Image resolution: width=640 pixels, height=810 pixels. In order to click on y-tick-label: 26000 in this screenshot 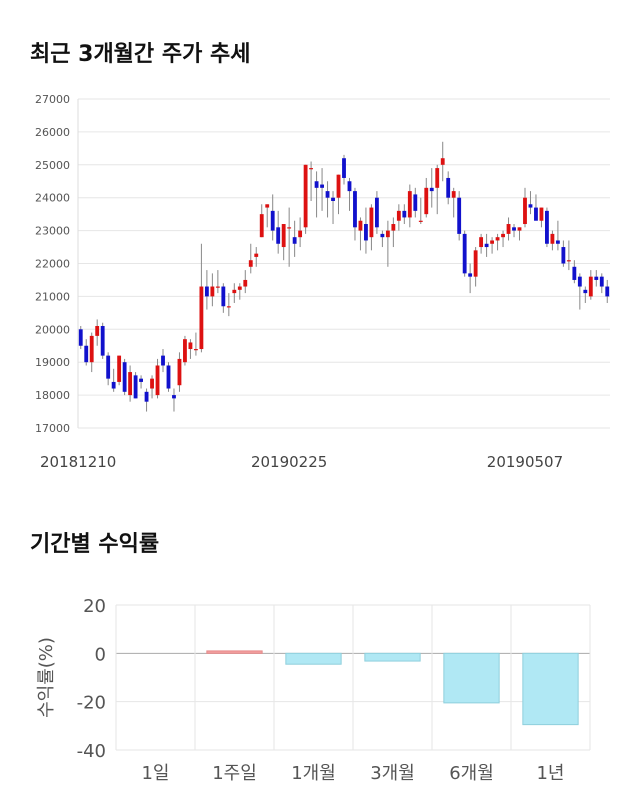, I will do `click(52, 132)`.